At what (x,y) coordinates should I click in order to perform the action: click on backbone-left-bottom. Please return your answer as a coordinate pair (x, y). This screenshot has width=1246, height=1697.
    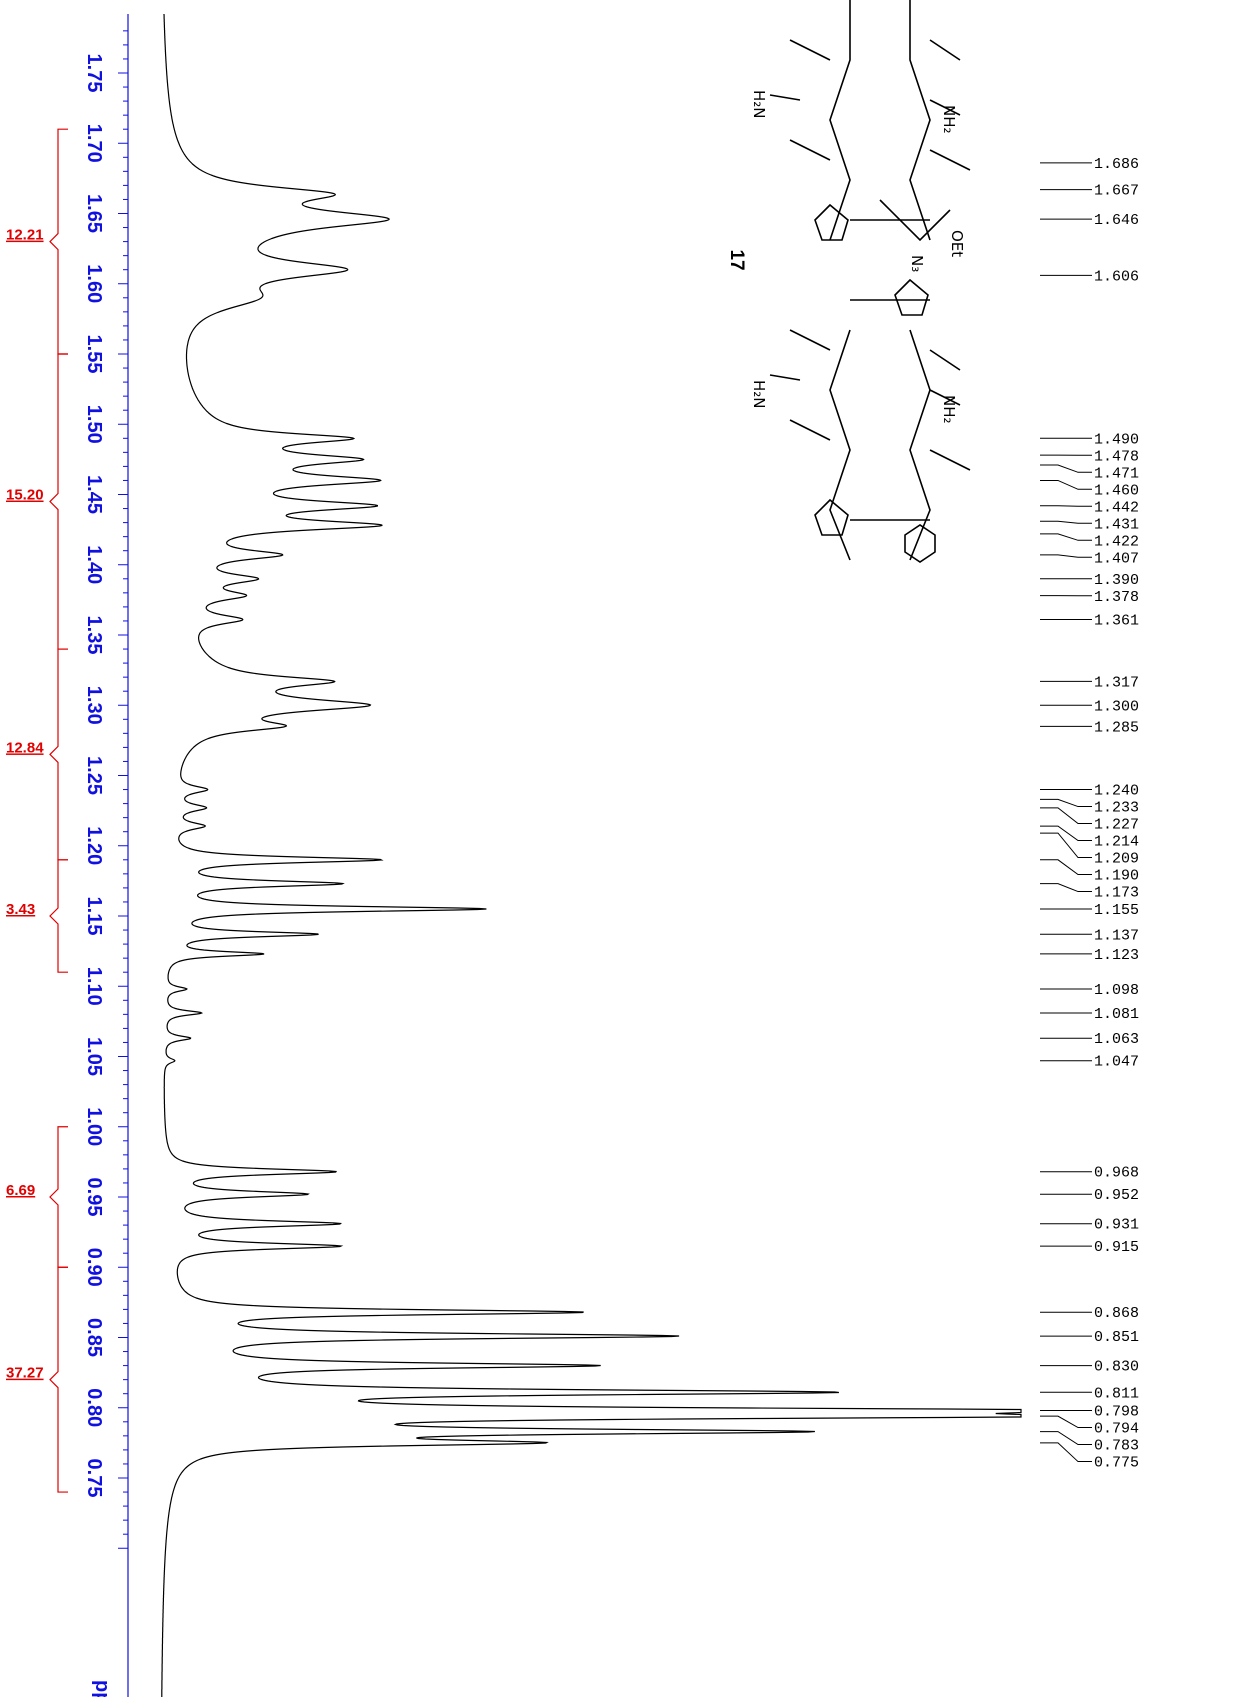
    Looking at the image, I should click on (840, 445).